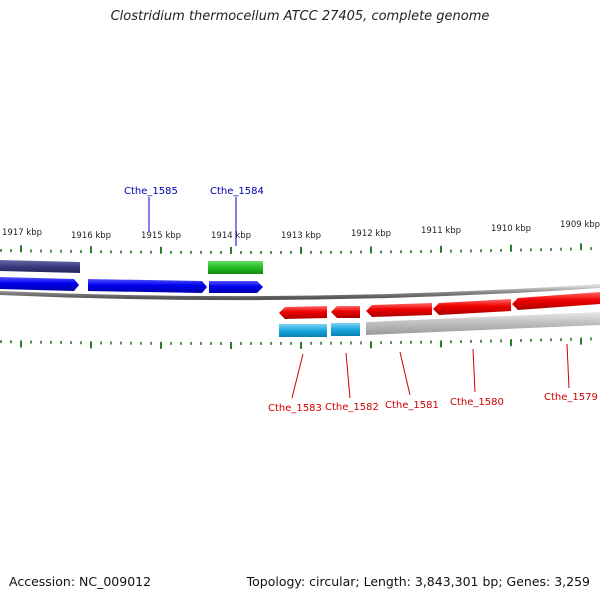  I want to click on kbp-label: 1915 kbp, so click(161, 236).